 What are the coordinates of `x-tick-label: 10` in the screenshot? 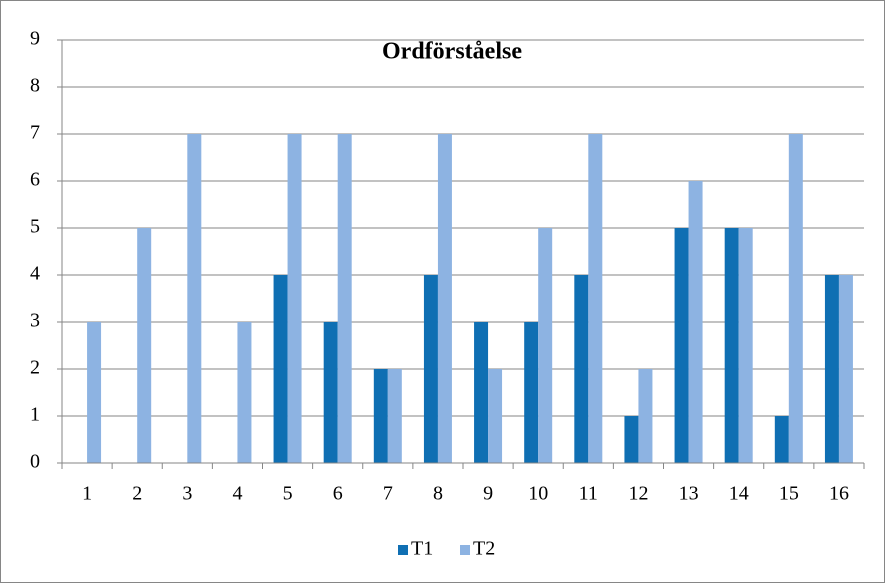 It's located at (538, 494).